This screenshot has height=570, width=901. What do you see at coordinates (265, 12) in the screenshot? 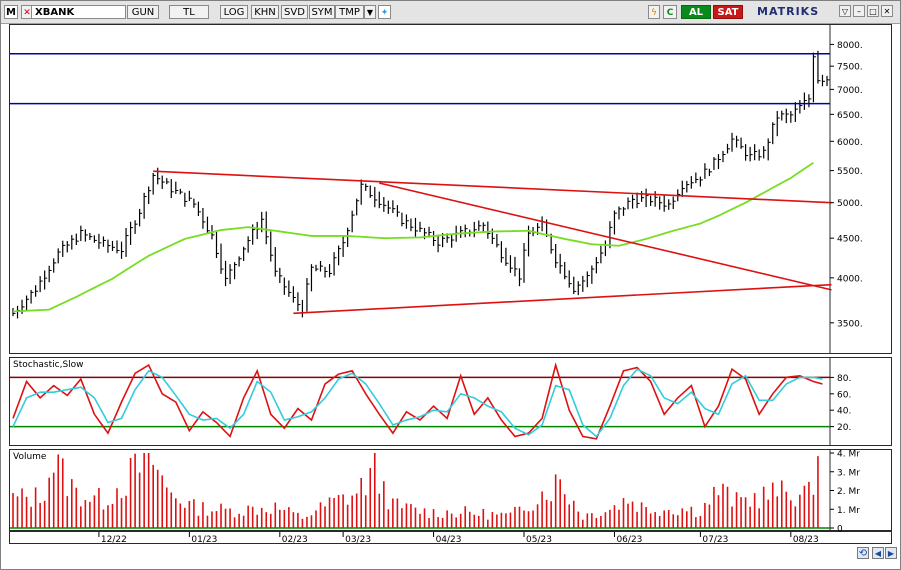
I see `khn-button: KHN` at bounding box center [265, 12].